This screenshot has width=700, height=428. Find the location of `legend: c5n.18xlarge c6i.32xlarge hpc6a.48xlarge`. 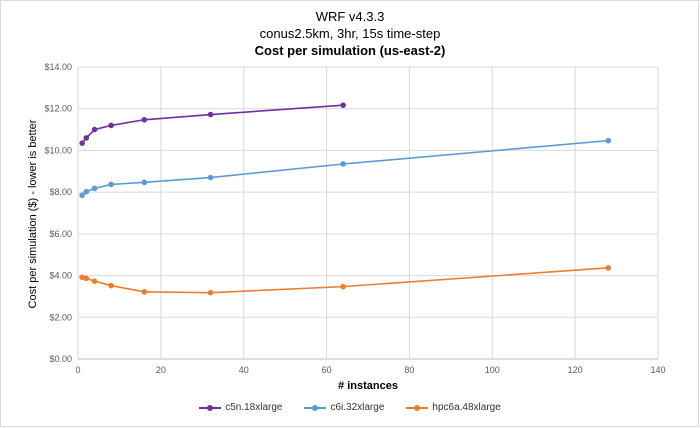

legend: c5n.18xlarge c6i.32xlarge hpc6a.48xlarge is located at coordinates (350, 407).